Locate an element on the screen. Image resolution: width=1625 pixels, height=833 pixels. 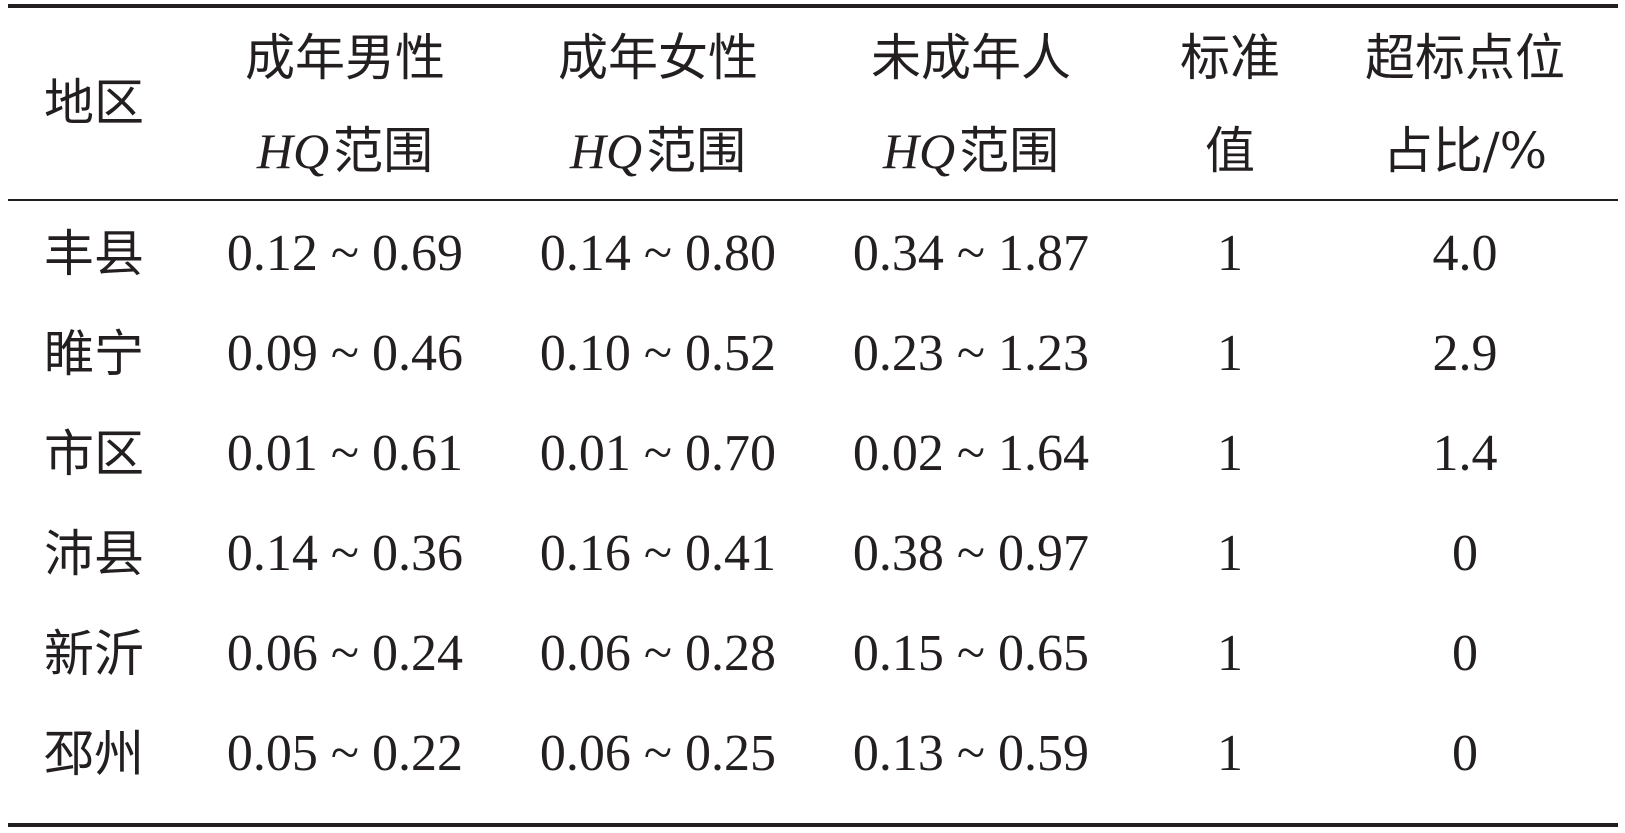
header-minor-hq: HQ is located at coordinates (919, 151).